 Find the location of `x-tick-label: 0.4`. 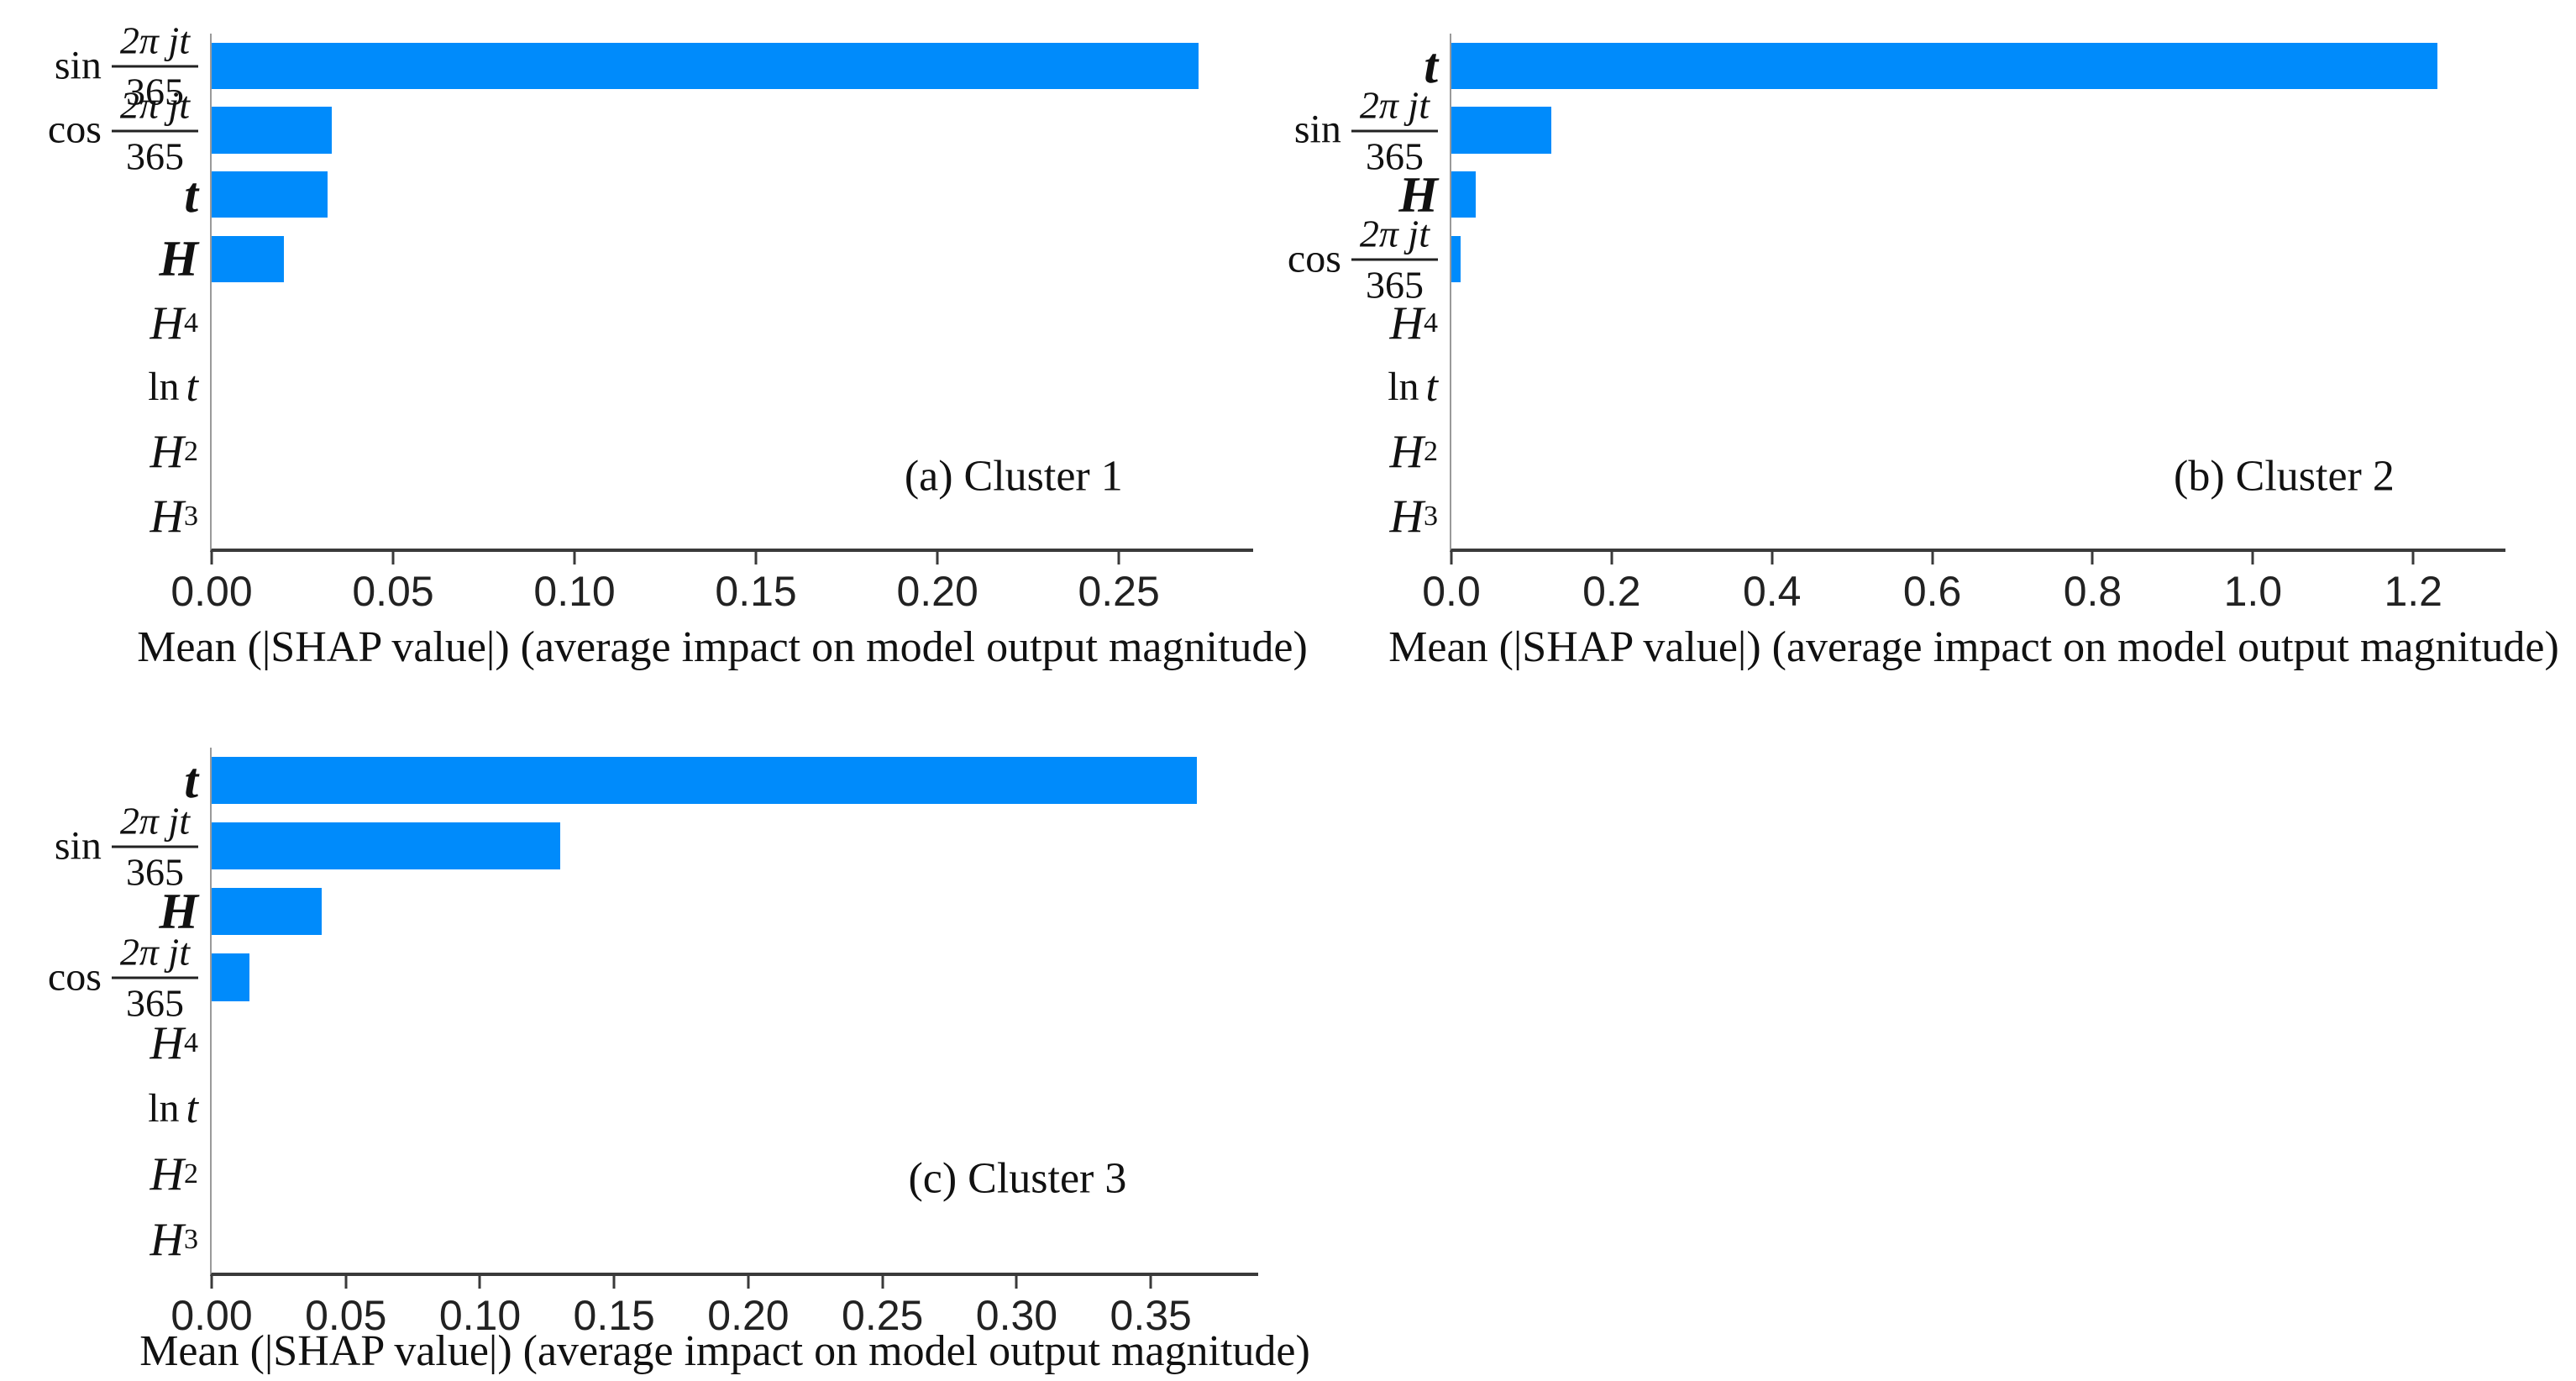

x-tick-label: 0.4 is located at coordinates (1772, 591).